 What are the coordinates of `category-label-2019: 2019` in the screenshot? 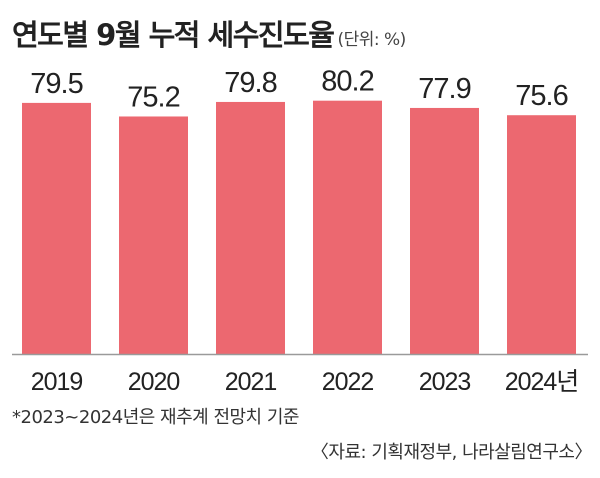 It's located at (57, 382).